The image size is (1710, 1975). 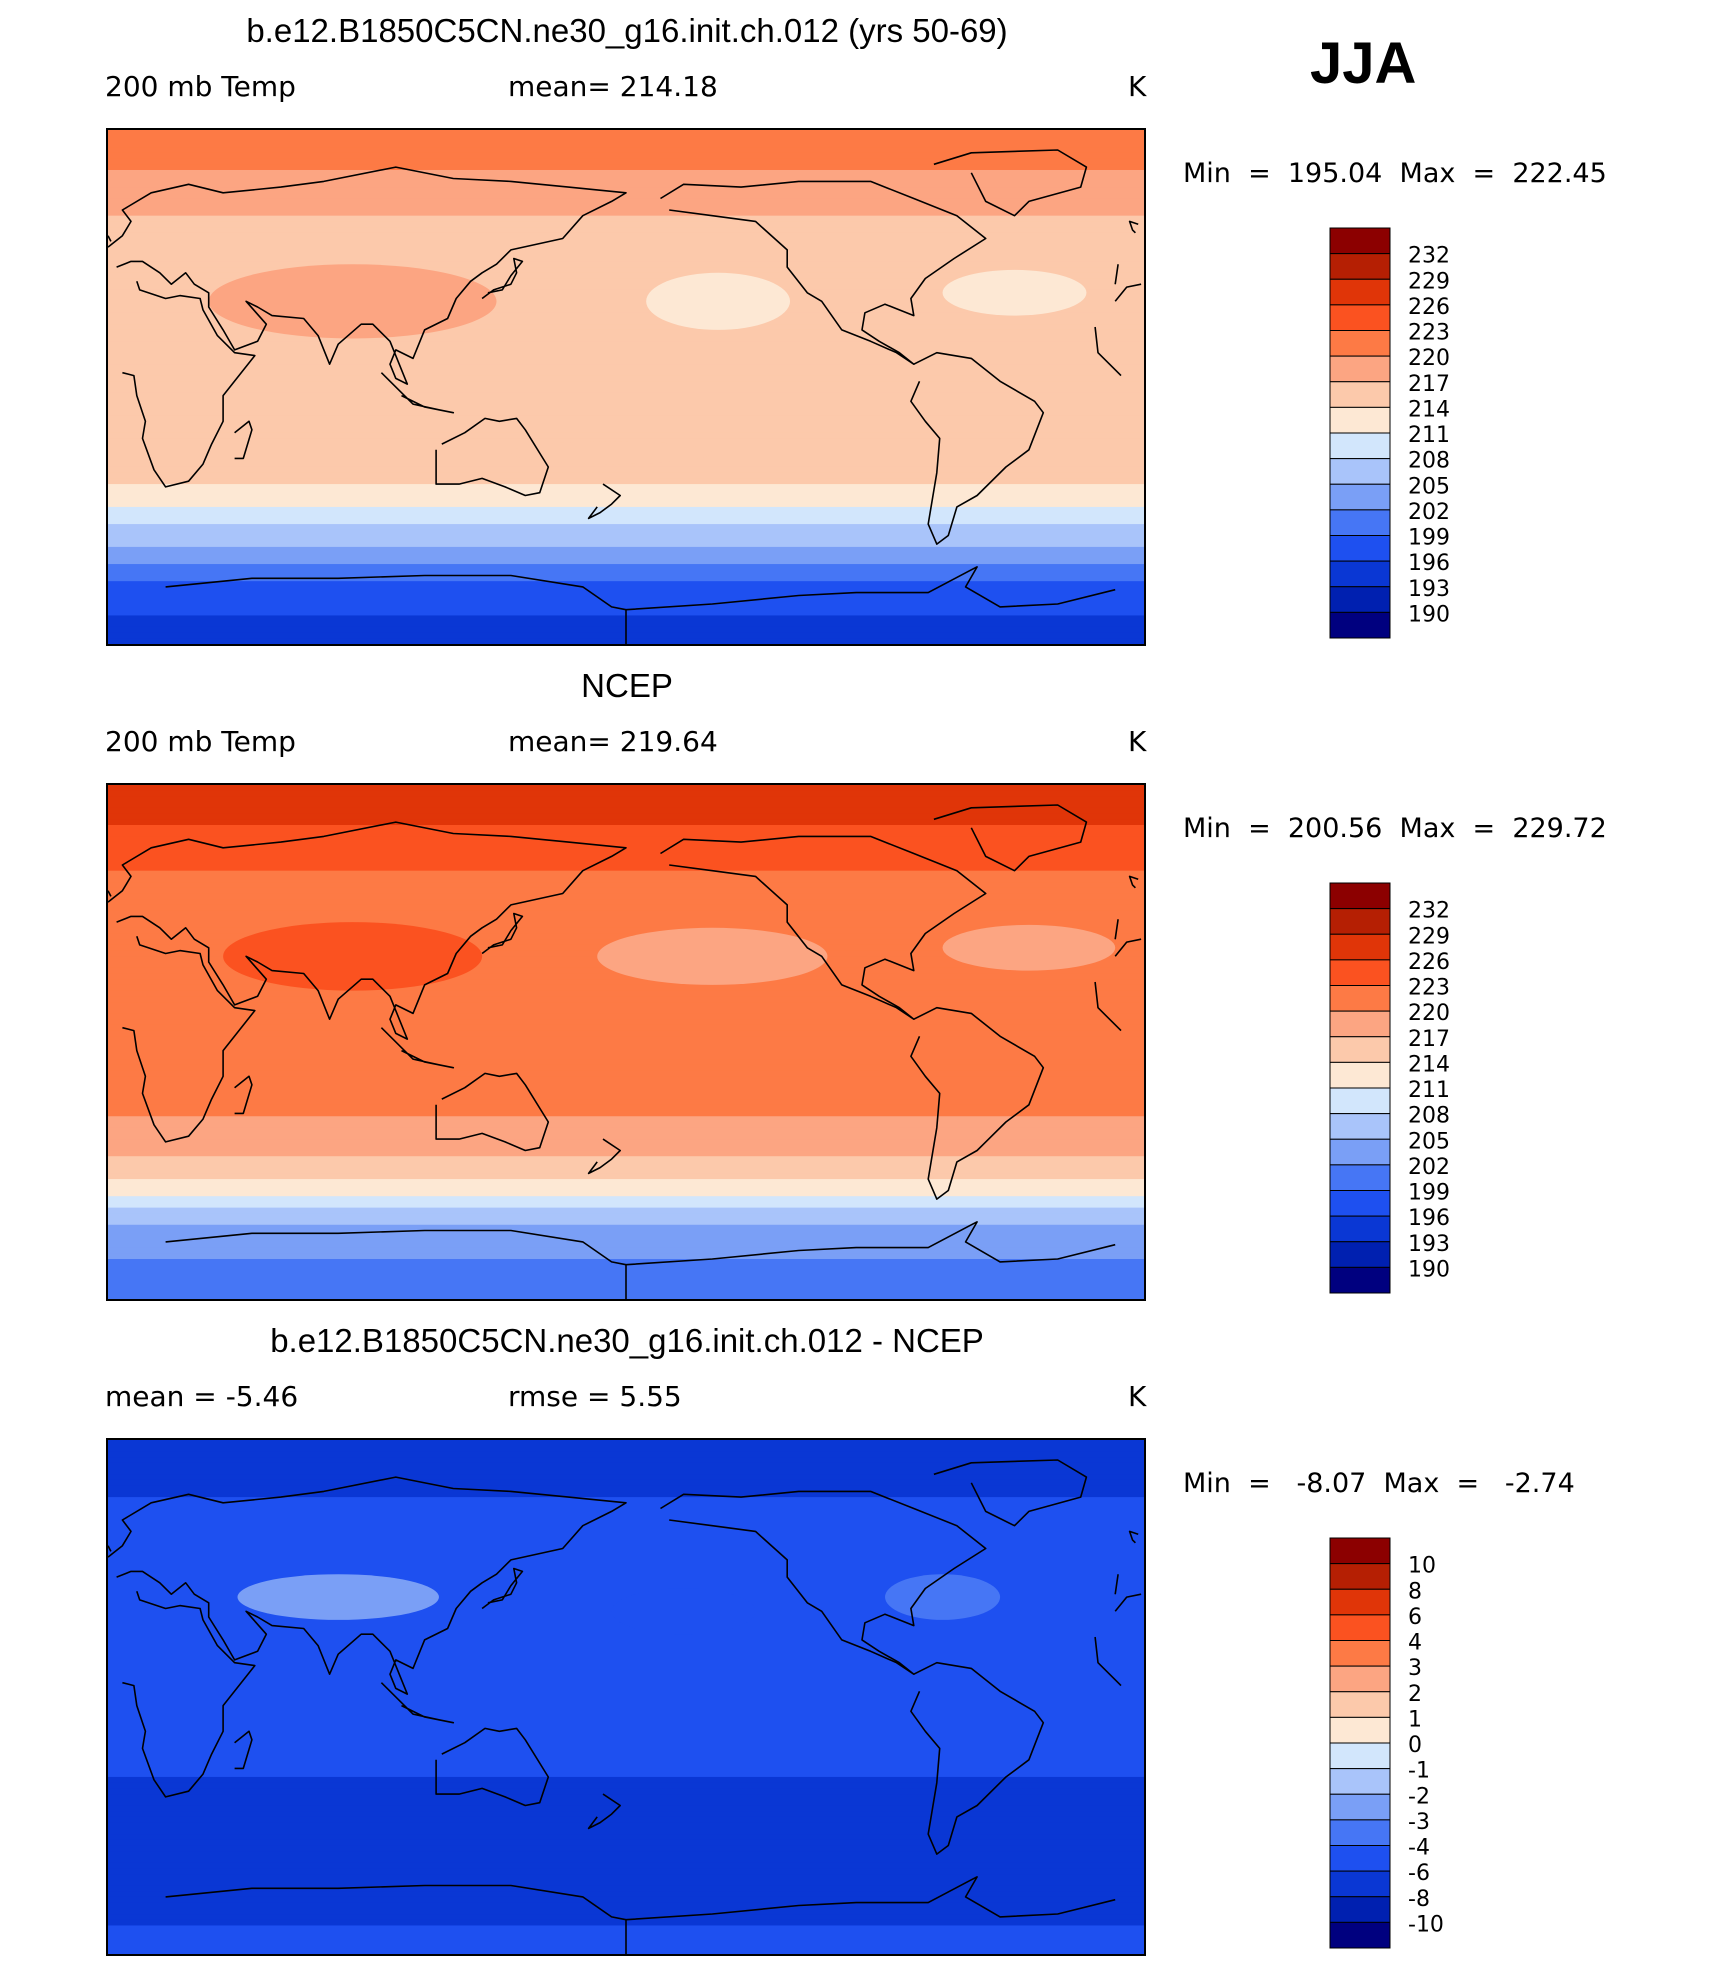 What do you see at coordinates (977, 448) in the screenshot?
I see `coastline-south-america` at bounding box center [977, 448].